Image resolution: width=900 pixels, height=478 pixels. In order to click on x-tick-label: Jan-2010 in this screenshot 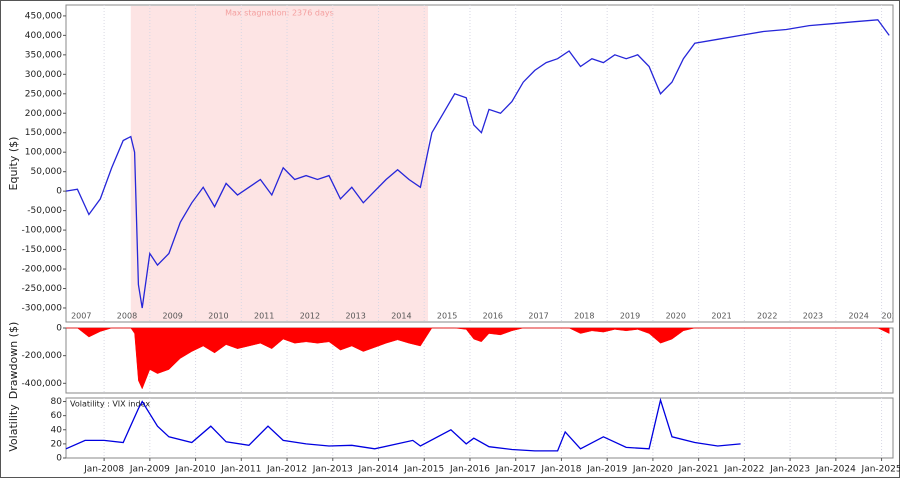, I will do `click(195, 470)`.